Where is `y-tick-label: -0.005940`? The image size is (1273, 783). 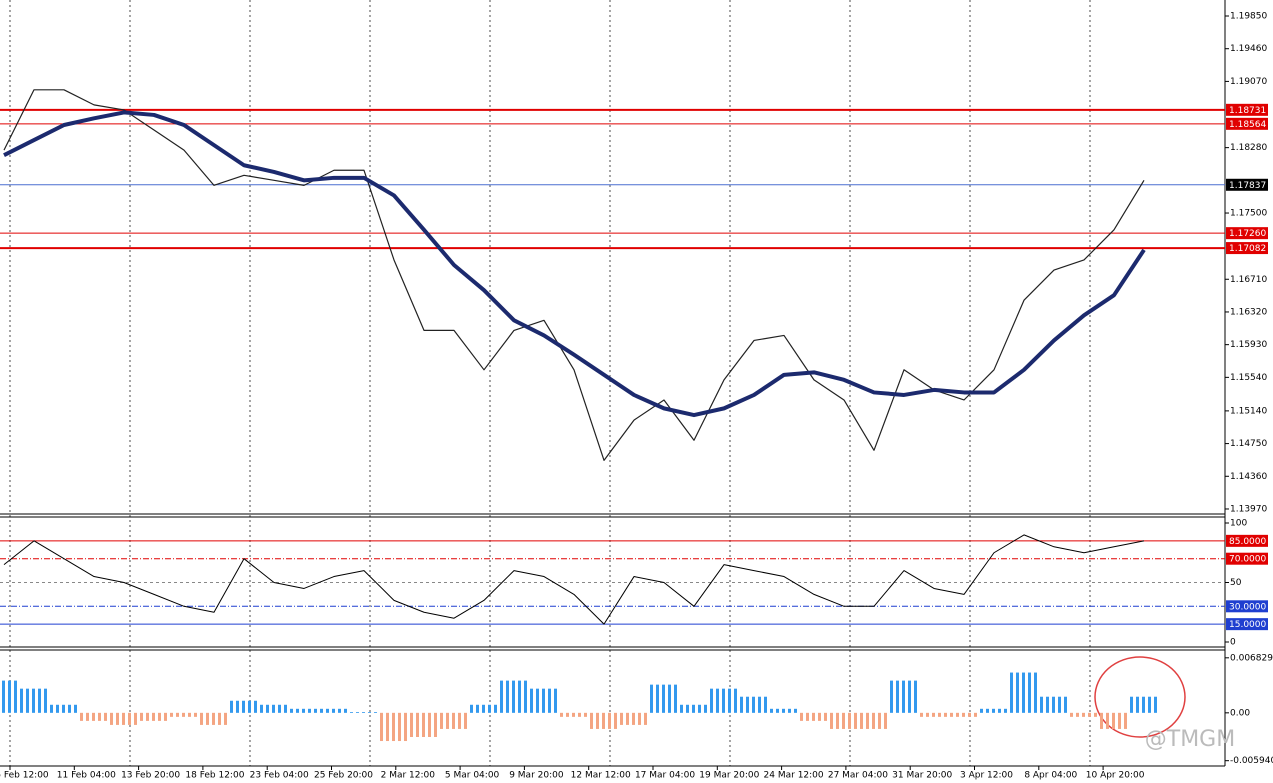 y-tick-label: -0.005940 is located at coordinates (1251, 761).